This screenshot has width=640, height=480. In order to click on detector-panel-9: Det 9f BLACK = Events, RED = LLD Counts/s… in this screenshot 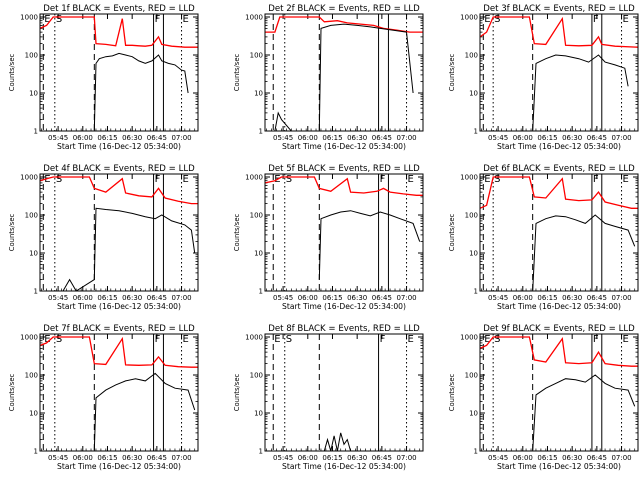, I will do `click(543, 397)`.